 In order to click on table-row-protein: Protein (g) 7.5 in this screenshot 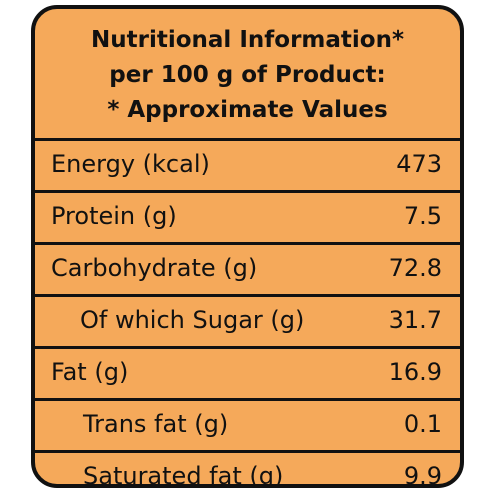, I will do `click(247, 219)`.